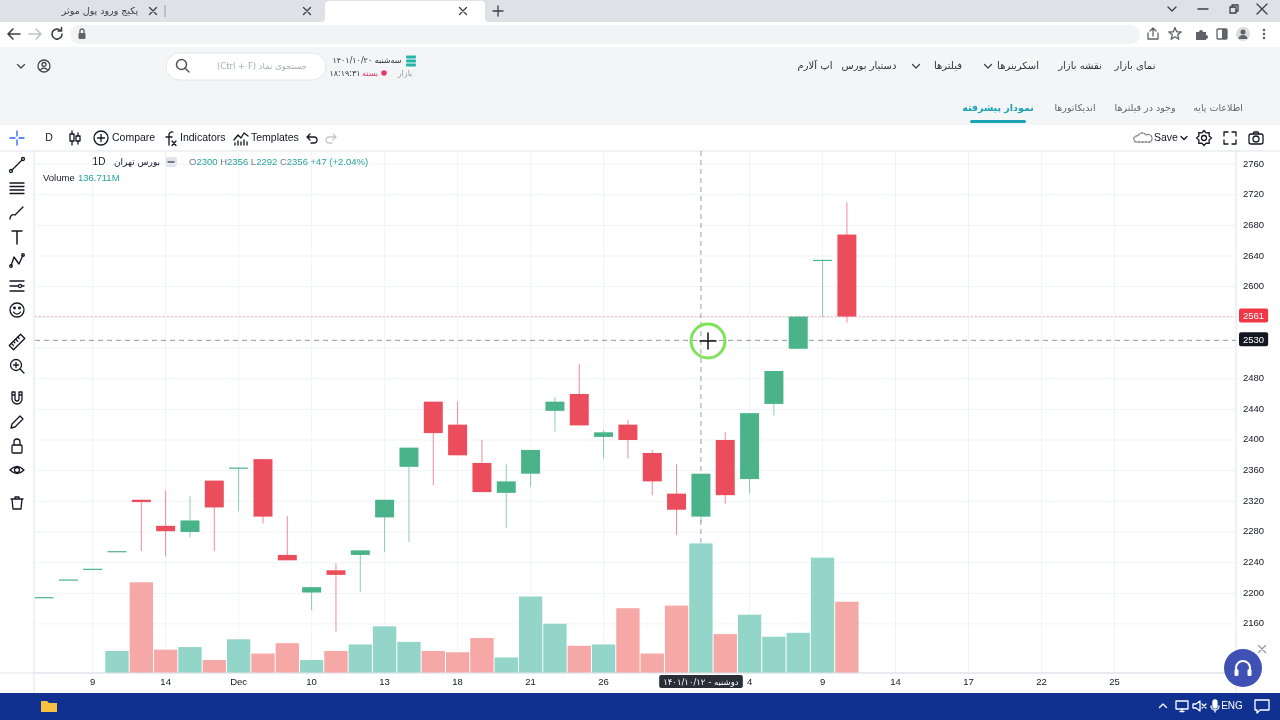  Describe the element at coordinates (239, 681) in the screenshot. I see `x-tick-label: Dec` at that location.